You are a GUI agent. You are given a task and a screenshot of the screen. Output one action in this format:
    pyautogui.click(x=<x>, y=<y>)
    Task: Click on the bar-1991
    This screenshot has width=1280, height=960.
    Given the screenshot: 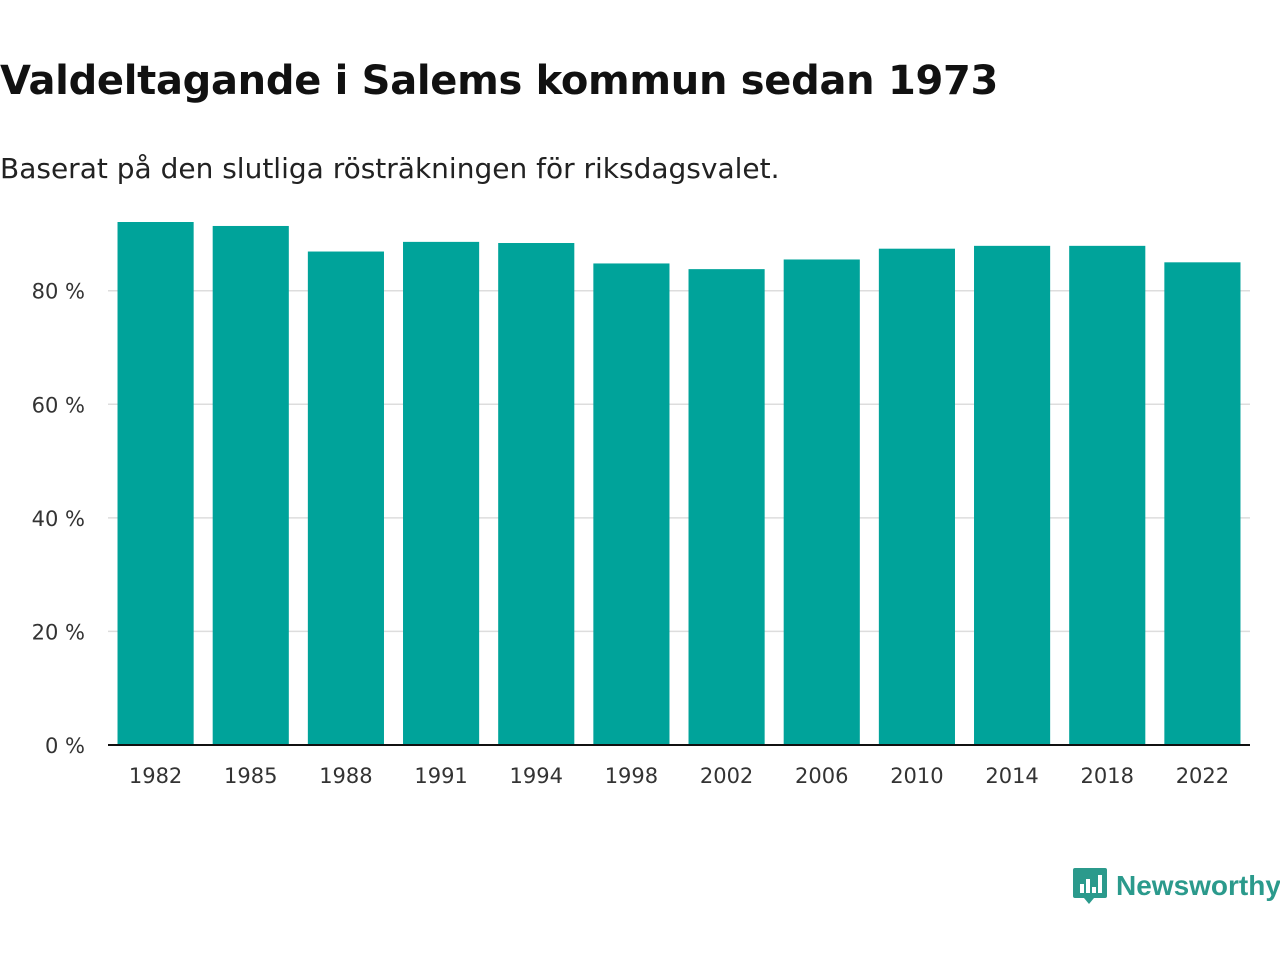 What is the action you would take?
    pyautogui.click(x=441, y=493)
    